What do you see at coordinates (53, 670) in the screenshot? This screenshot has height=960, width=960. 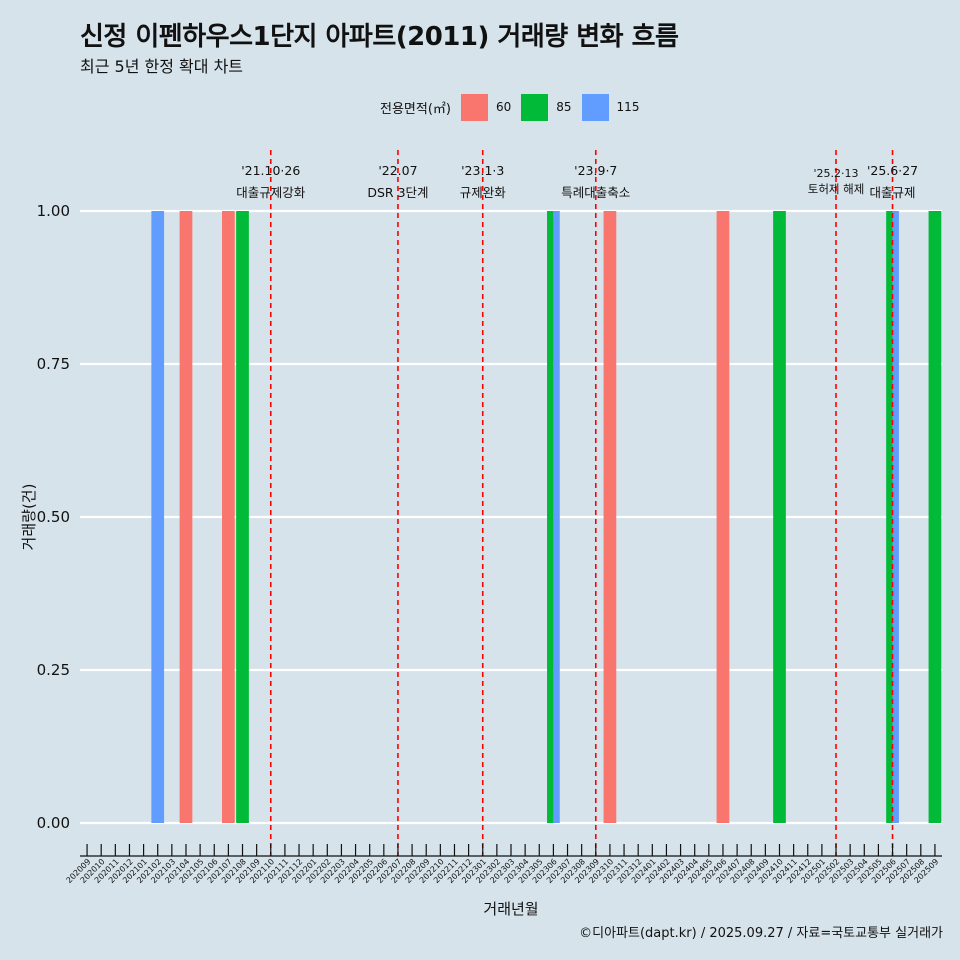 I see `y-tick-label: 0.25` at bounding box center [53, 670].